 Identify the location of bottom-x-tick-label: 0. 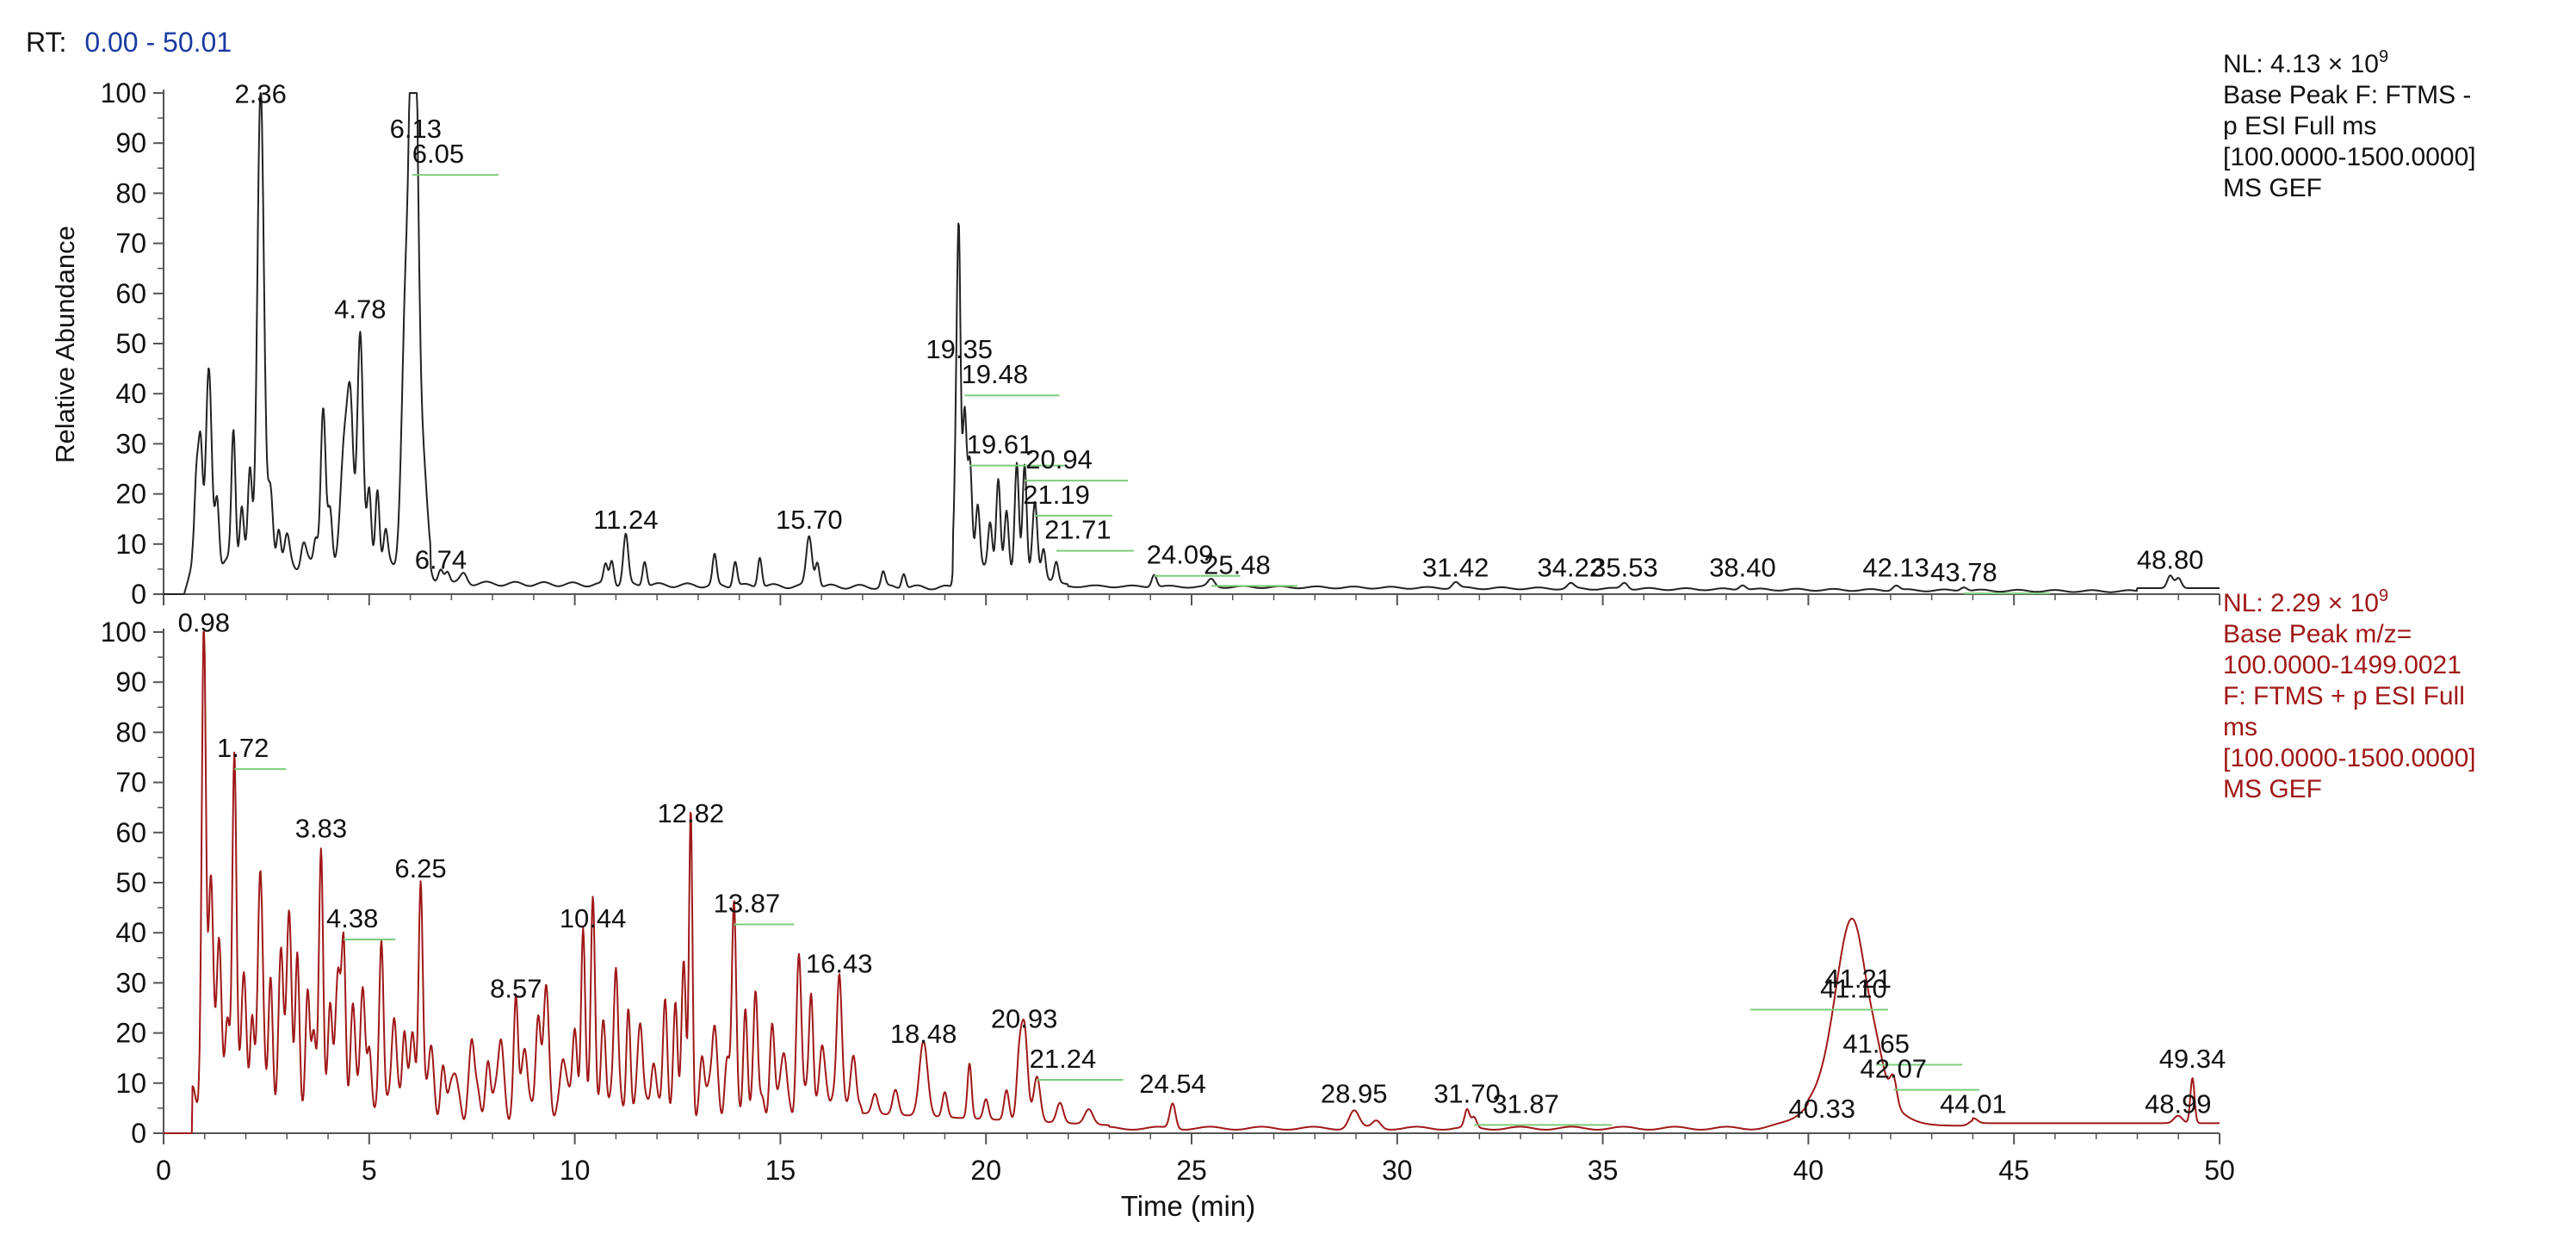
(163, 1171).